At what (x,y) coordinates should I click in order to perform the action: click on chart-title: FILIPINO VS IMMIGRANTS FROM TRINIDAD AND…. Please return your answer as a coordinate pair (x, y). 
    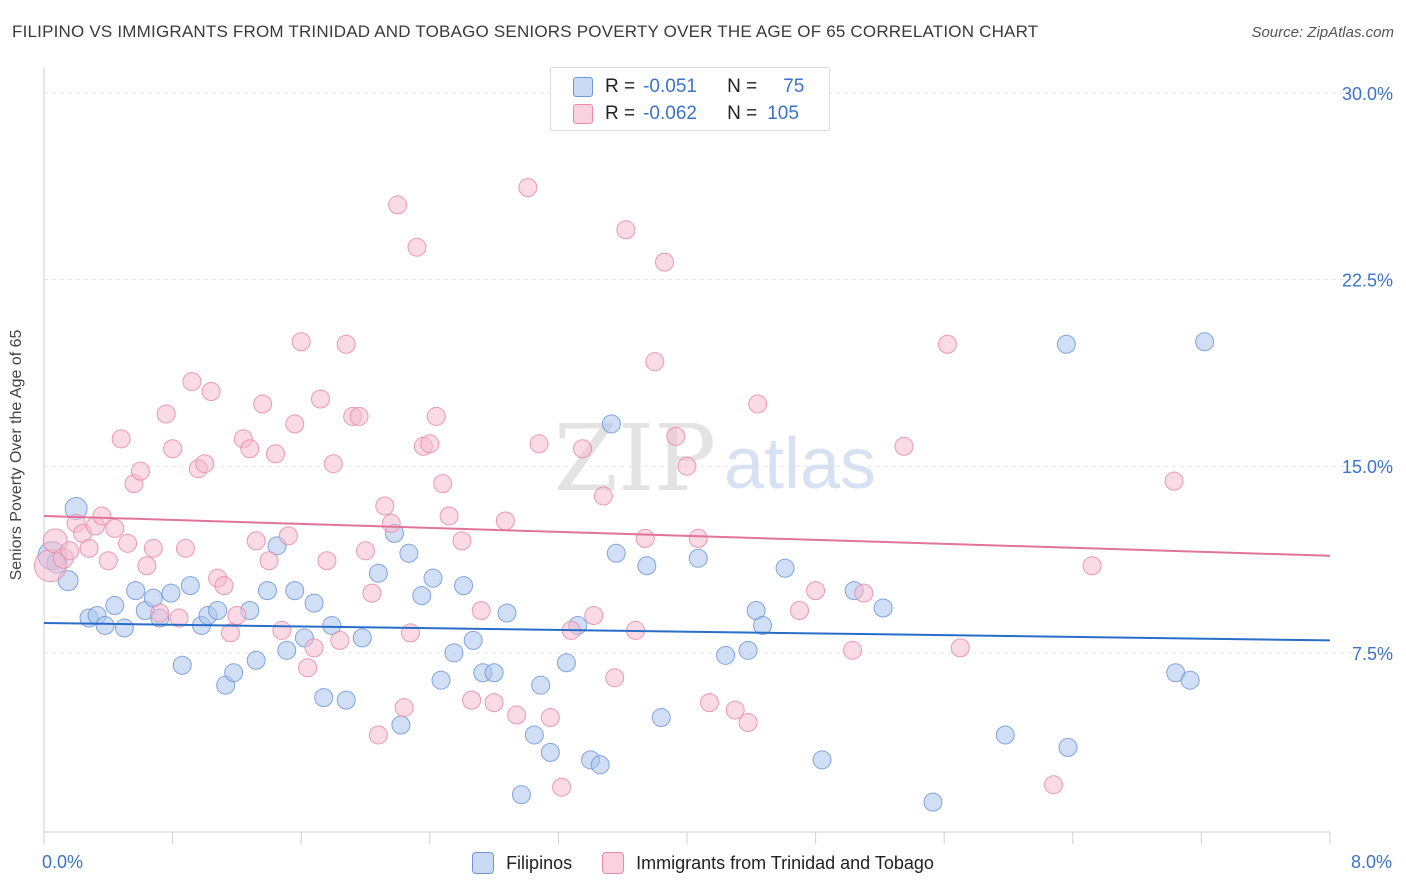
    Looking at the image, I should click on (525, 31).